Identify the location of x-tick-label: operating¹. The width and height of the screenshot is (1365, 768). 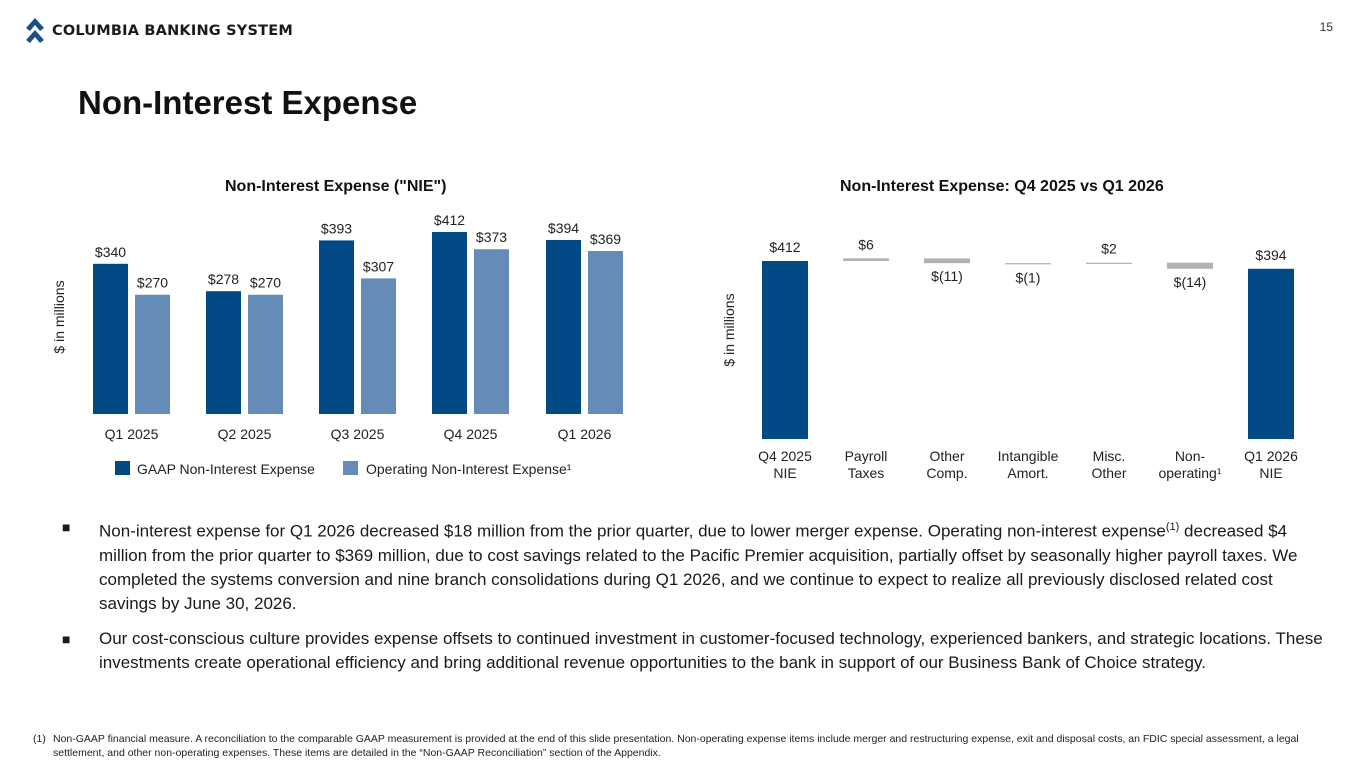
(1189, 473).